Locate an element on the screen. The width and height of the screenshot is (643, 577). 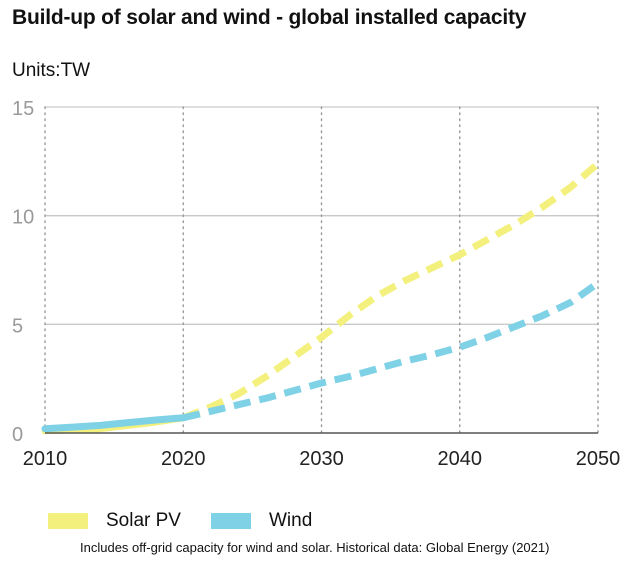
y-tick-label-10: 10 is located at coordinates (23, 218).